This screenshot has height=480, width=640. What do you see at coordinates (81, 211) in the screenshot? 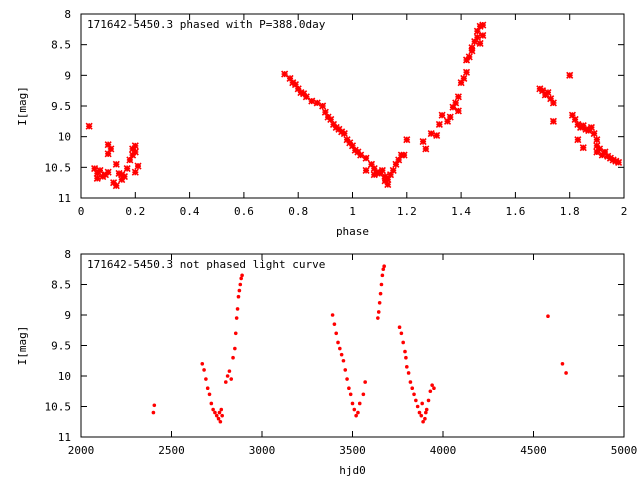
I see `x-tick-label: 0` at bounding box center [81, 211].